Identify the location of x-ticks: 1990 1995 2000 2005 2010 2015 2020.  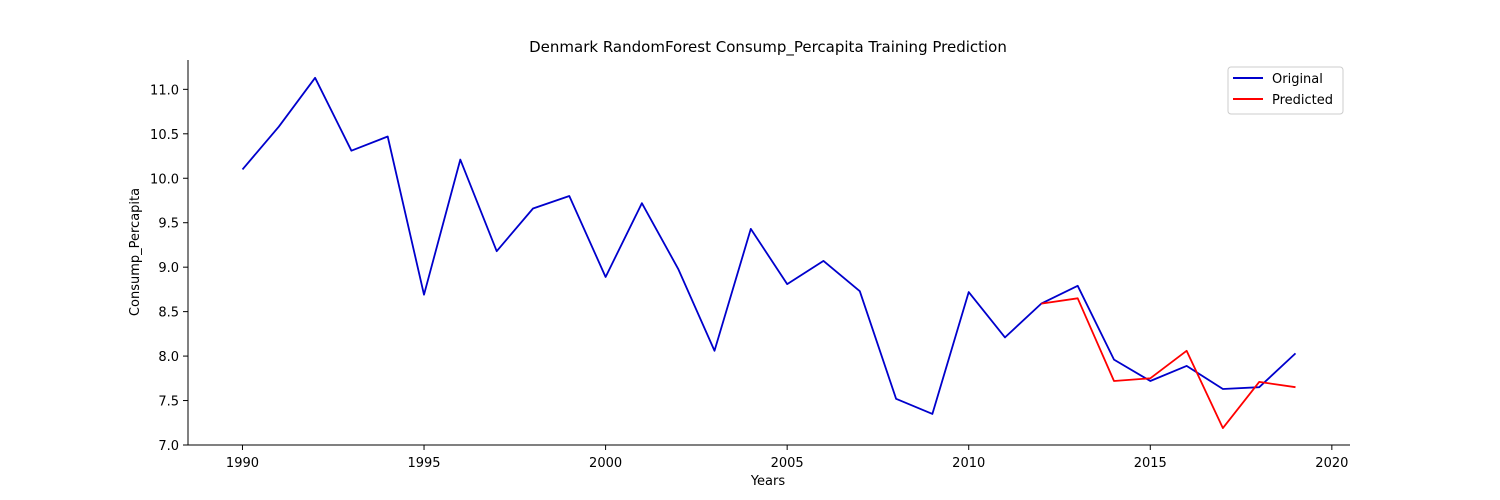
(787, 458).